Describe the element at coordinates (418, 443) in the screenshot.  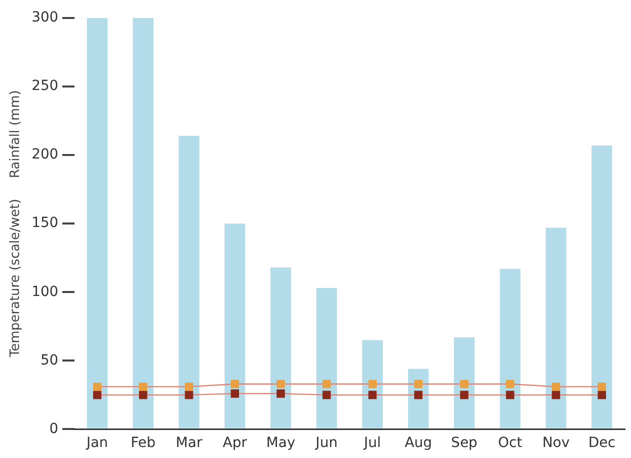
I see `x-tick-label: Aug` at that location.